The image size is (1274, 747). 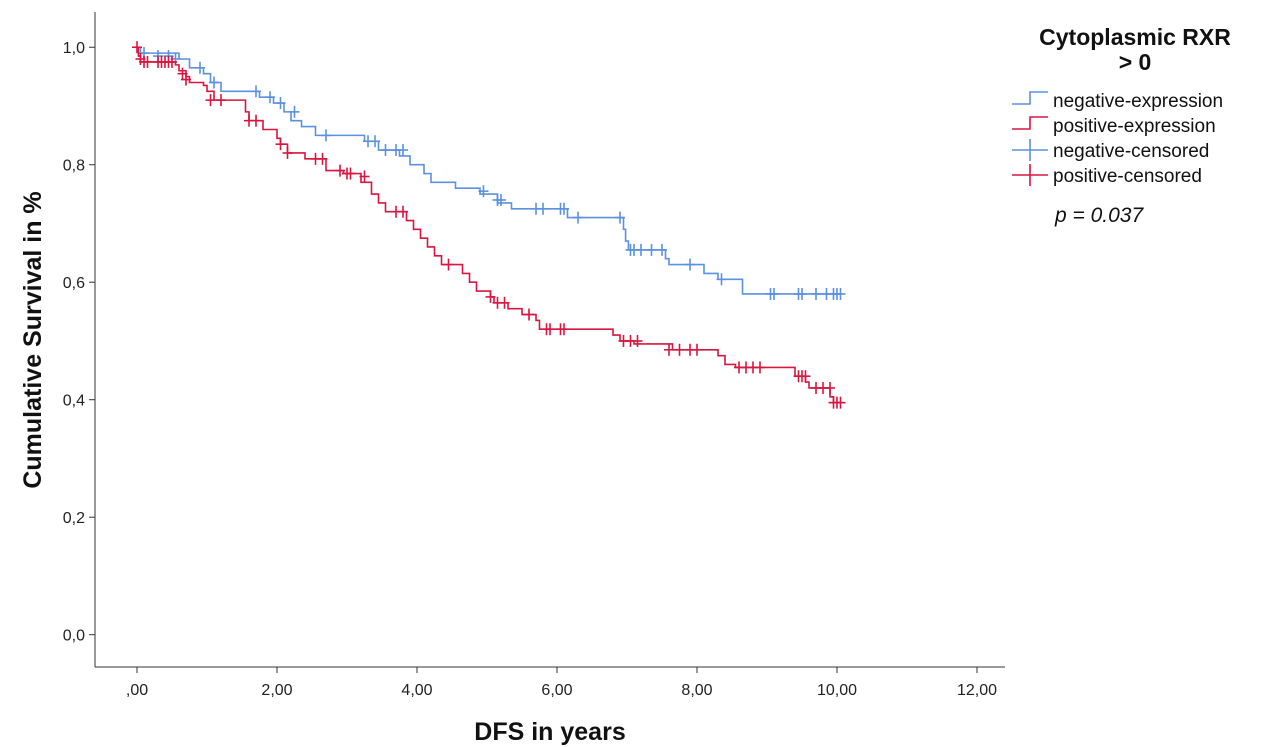 I want to click on y-axis-ticks: 0,0 0,2 0,4 0,6 0,8 1,0, so click(x=79, y=342).